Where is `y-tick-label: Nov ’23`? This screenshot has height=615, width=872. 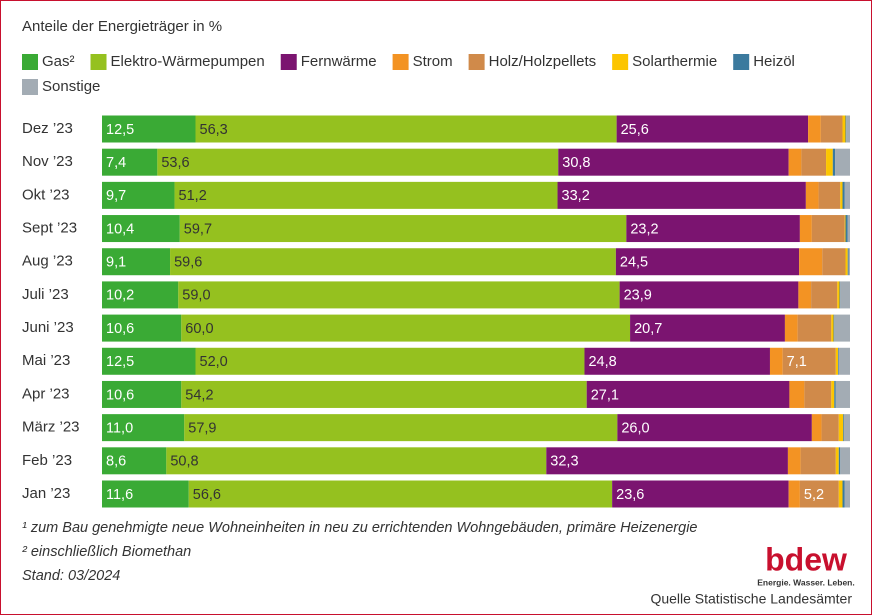
y-tick-label: Nov ’23 is located at coordinates (47, 161).